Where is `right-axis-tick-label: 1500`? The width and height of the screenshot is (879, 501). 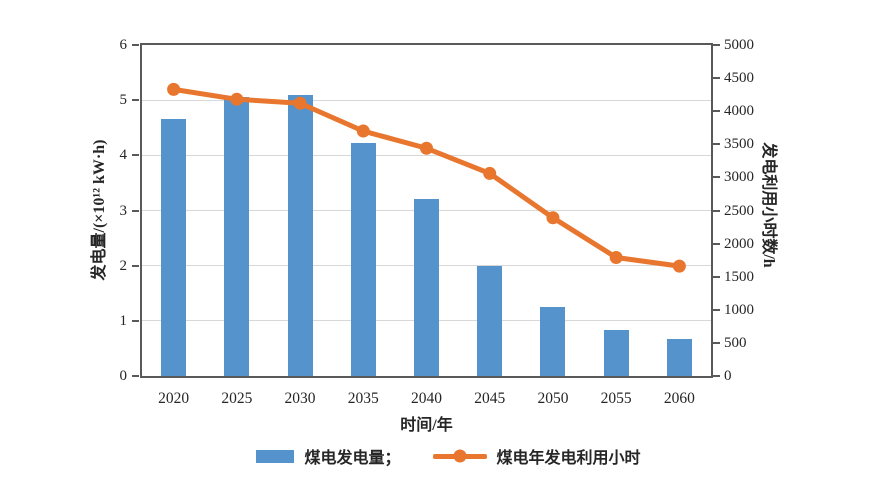 right-axis-tick-label: 1500 is located at coordinates (739, 276).